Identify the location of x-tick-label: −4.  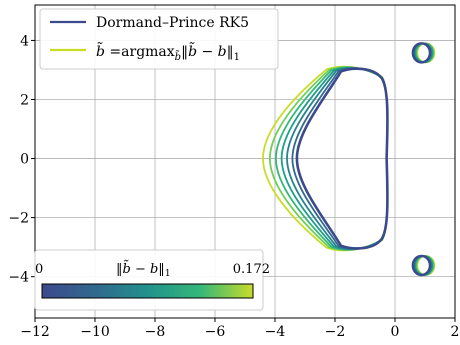
(275, 332).